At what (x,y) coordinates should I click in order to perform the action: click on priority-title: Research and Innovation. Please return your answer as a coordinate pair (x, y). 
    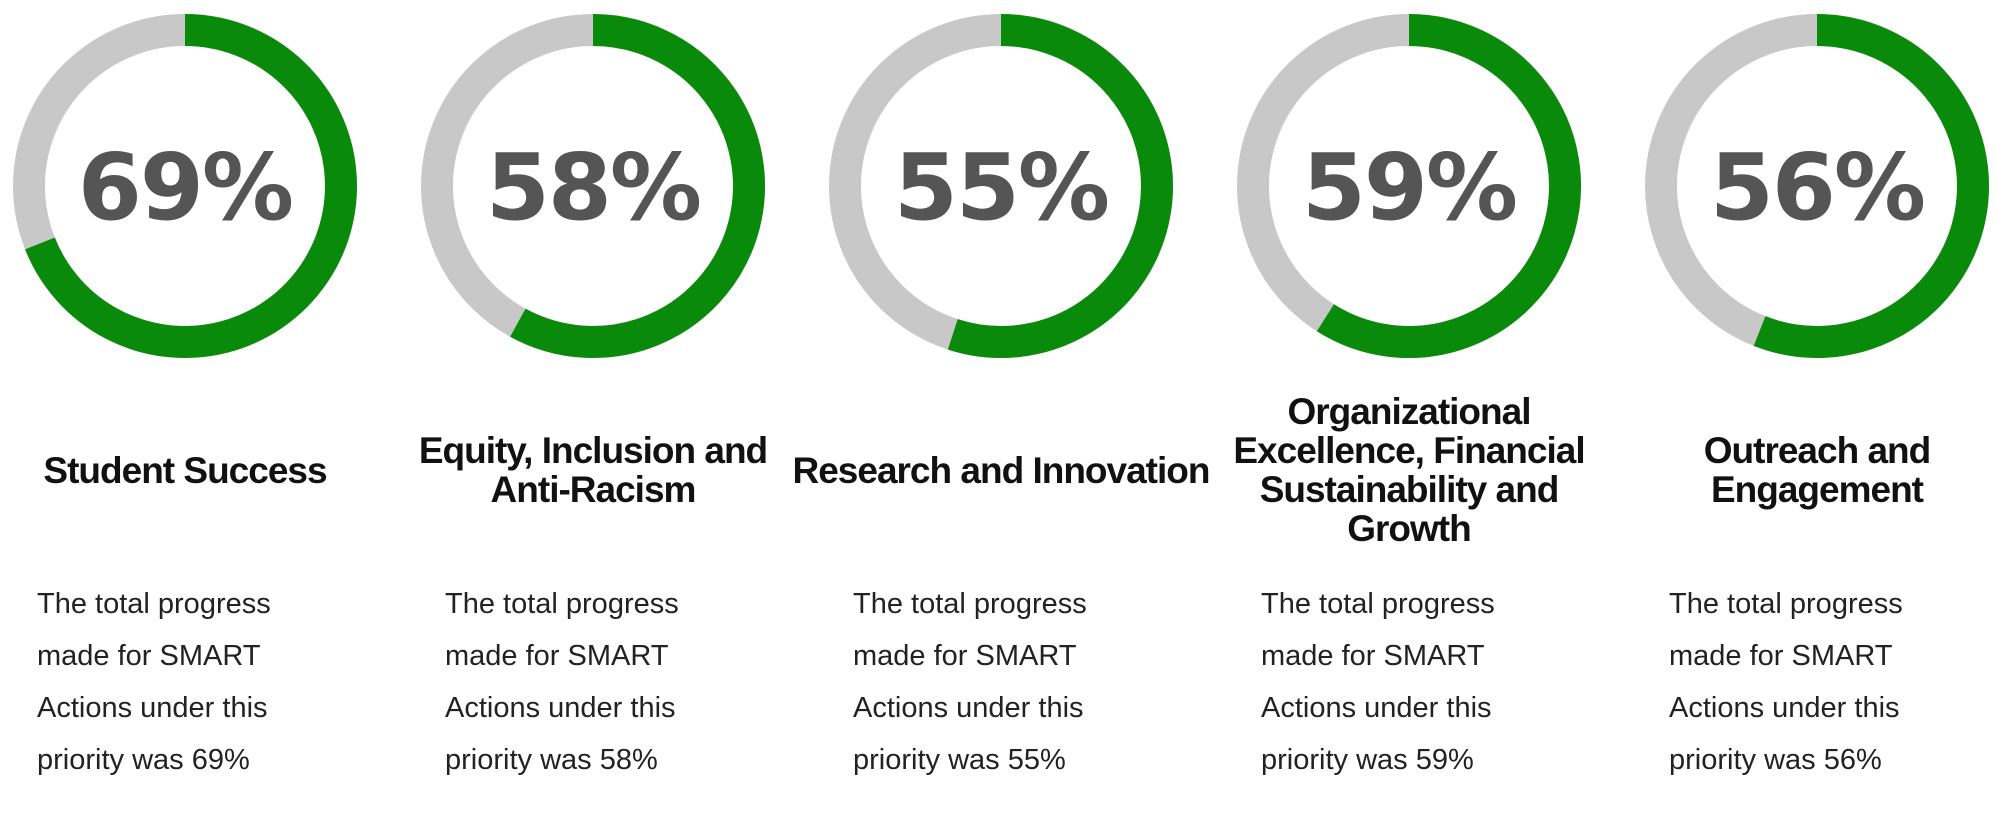
    Looking at the image, I should click on (1001, 470).